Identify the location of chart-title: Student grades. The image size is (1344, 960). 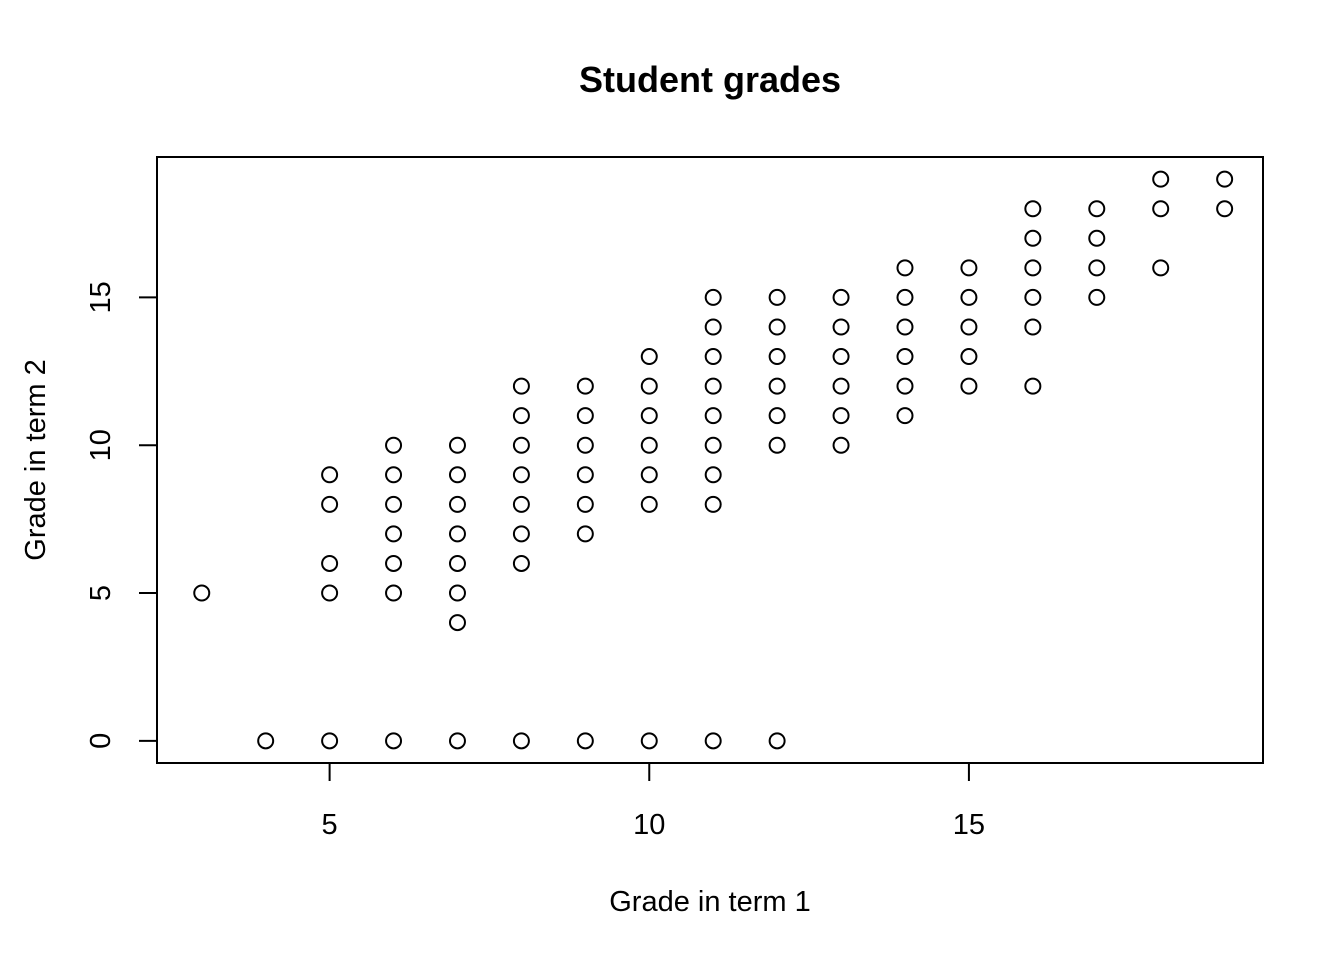
(710, 79).